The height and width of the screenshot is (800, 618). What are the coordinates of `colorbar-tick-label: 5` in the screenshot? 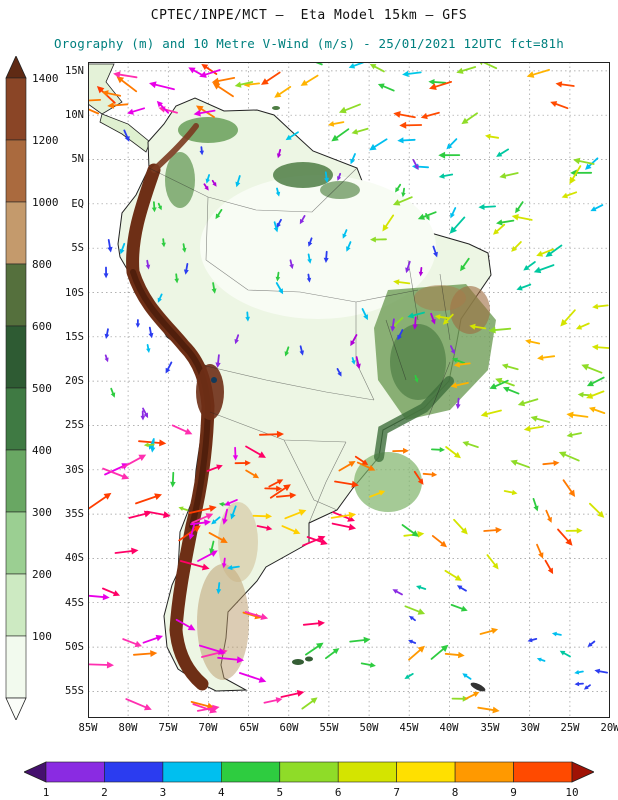 It's located at (279, 792).